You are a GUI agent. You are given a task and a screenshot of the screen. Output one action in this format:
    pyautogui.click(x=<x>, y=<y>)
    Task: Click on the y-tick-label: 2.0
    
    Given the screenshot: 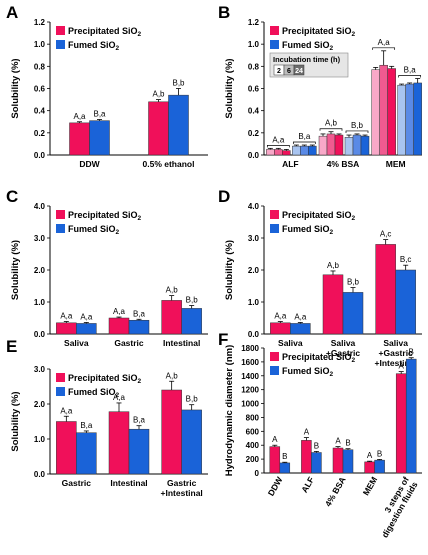 What is the action you would take?
    pyautogui.click(x=40, y=404)
    